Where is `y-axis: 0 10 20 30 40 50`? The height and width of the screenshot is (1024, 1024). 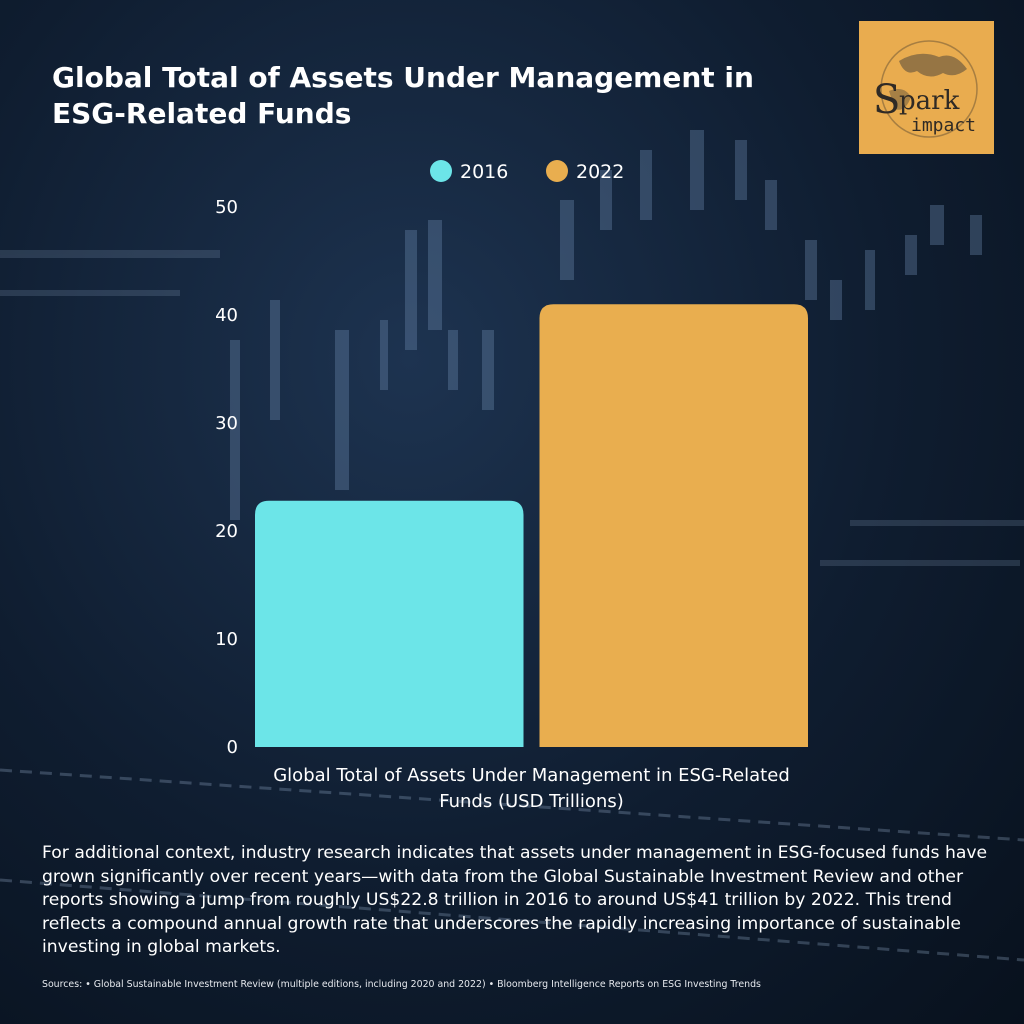
y-axis: 0 10 20 30 40 50 is located at coordinates (226, 477).